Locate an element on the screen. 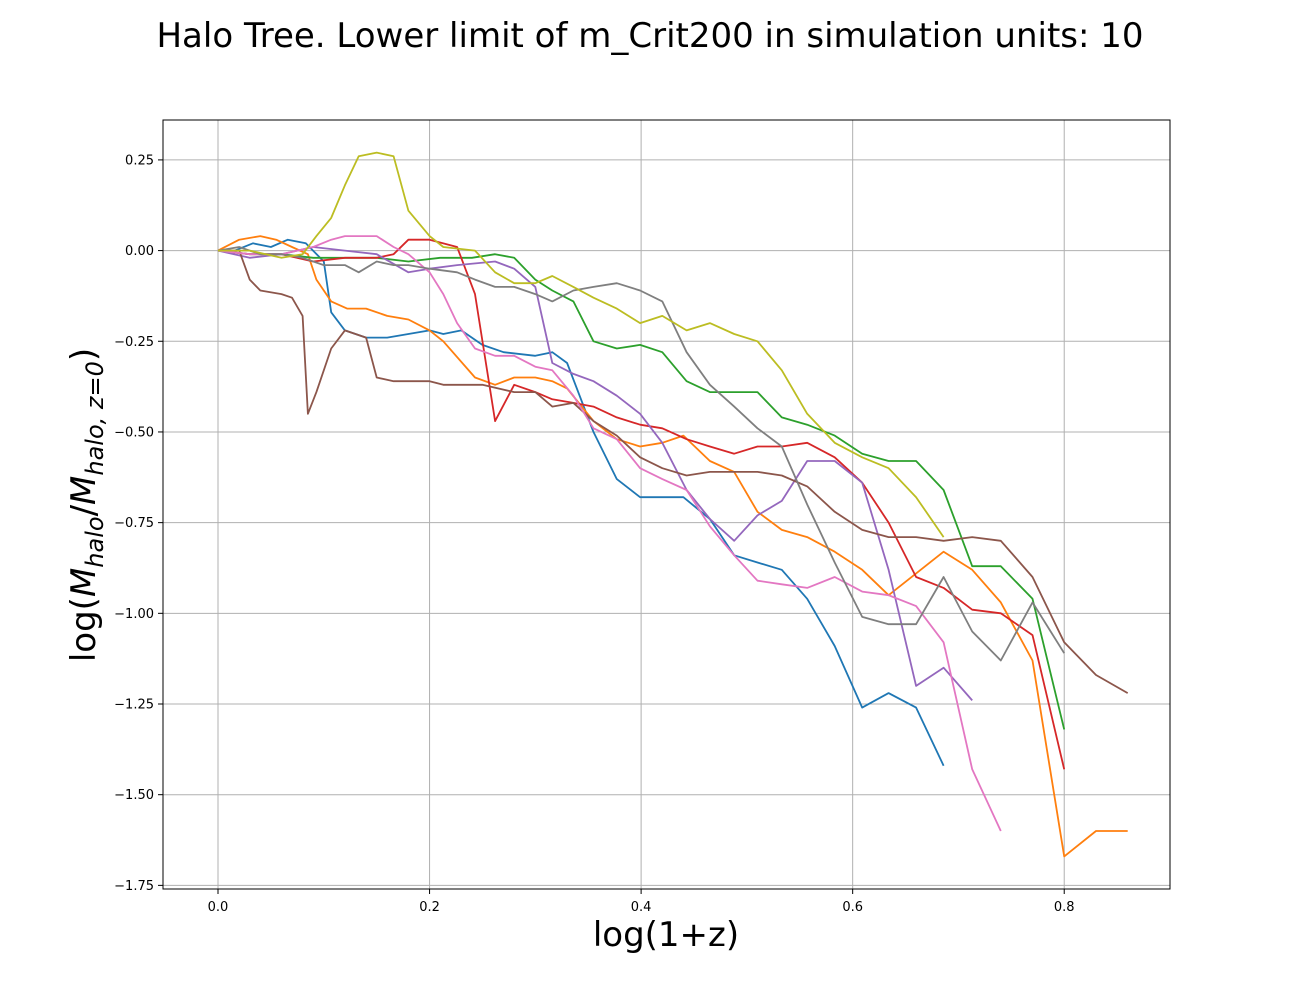 Image resolution: width=1300 pixels, height=1000 pixels. y-tick-label: 0.25 is located at coordinates (139, 160).